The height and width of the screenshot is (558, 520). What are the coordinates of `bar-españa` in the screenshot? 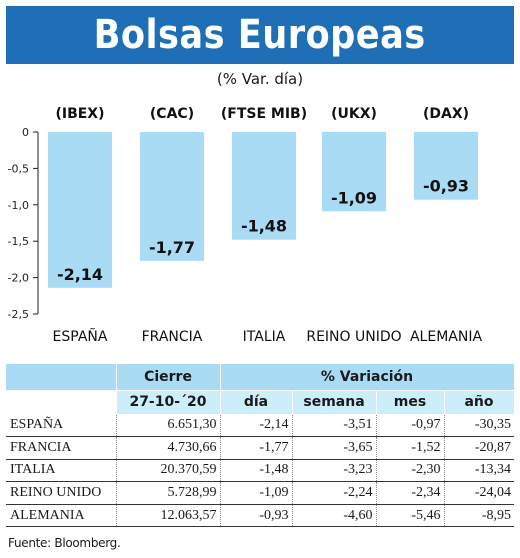 It's located at (80, 210).